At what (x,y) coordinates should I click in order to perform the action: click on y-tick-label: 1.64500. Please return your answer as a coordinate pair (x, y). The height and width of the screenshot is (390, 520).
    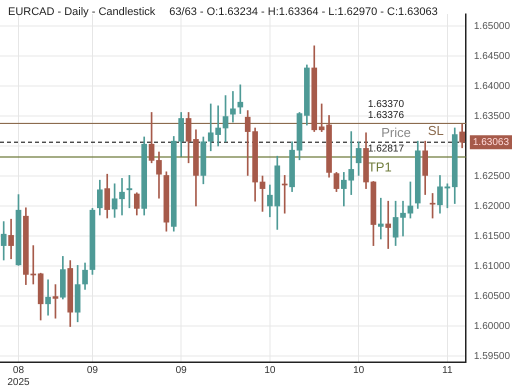
    Looking at the image, I should click on (492, 56).